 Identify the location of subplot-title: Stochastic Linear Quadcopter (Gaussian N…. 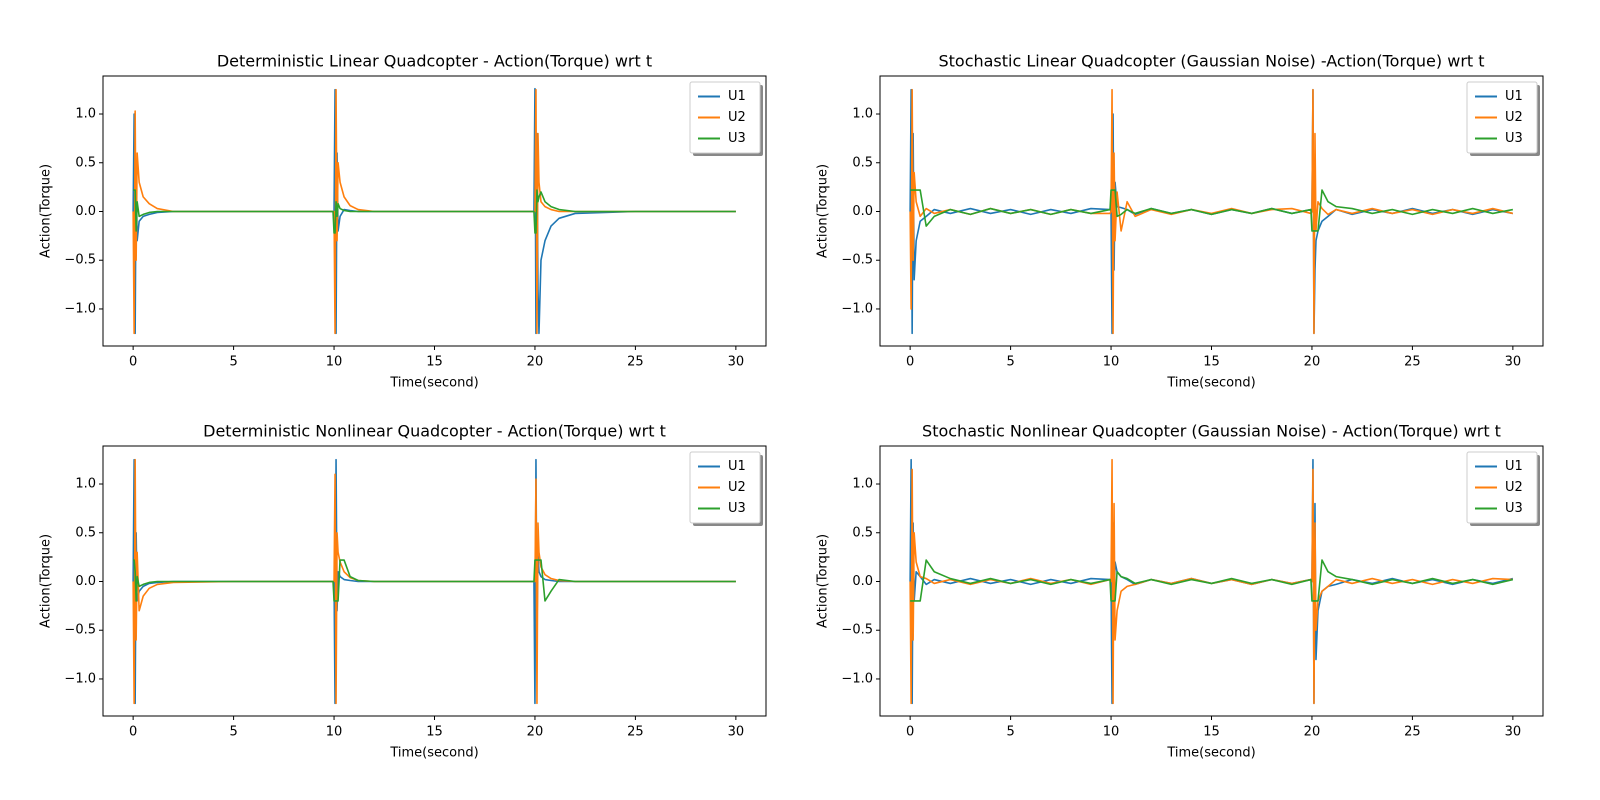
(1211, 61).